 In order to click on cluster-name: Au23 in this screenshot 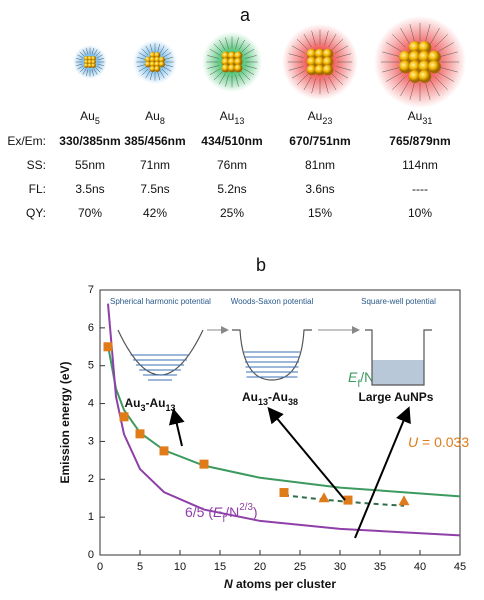, I will do `click(320, 117)`.